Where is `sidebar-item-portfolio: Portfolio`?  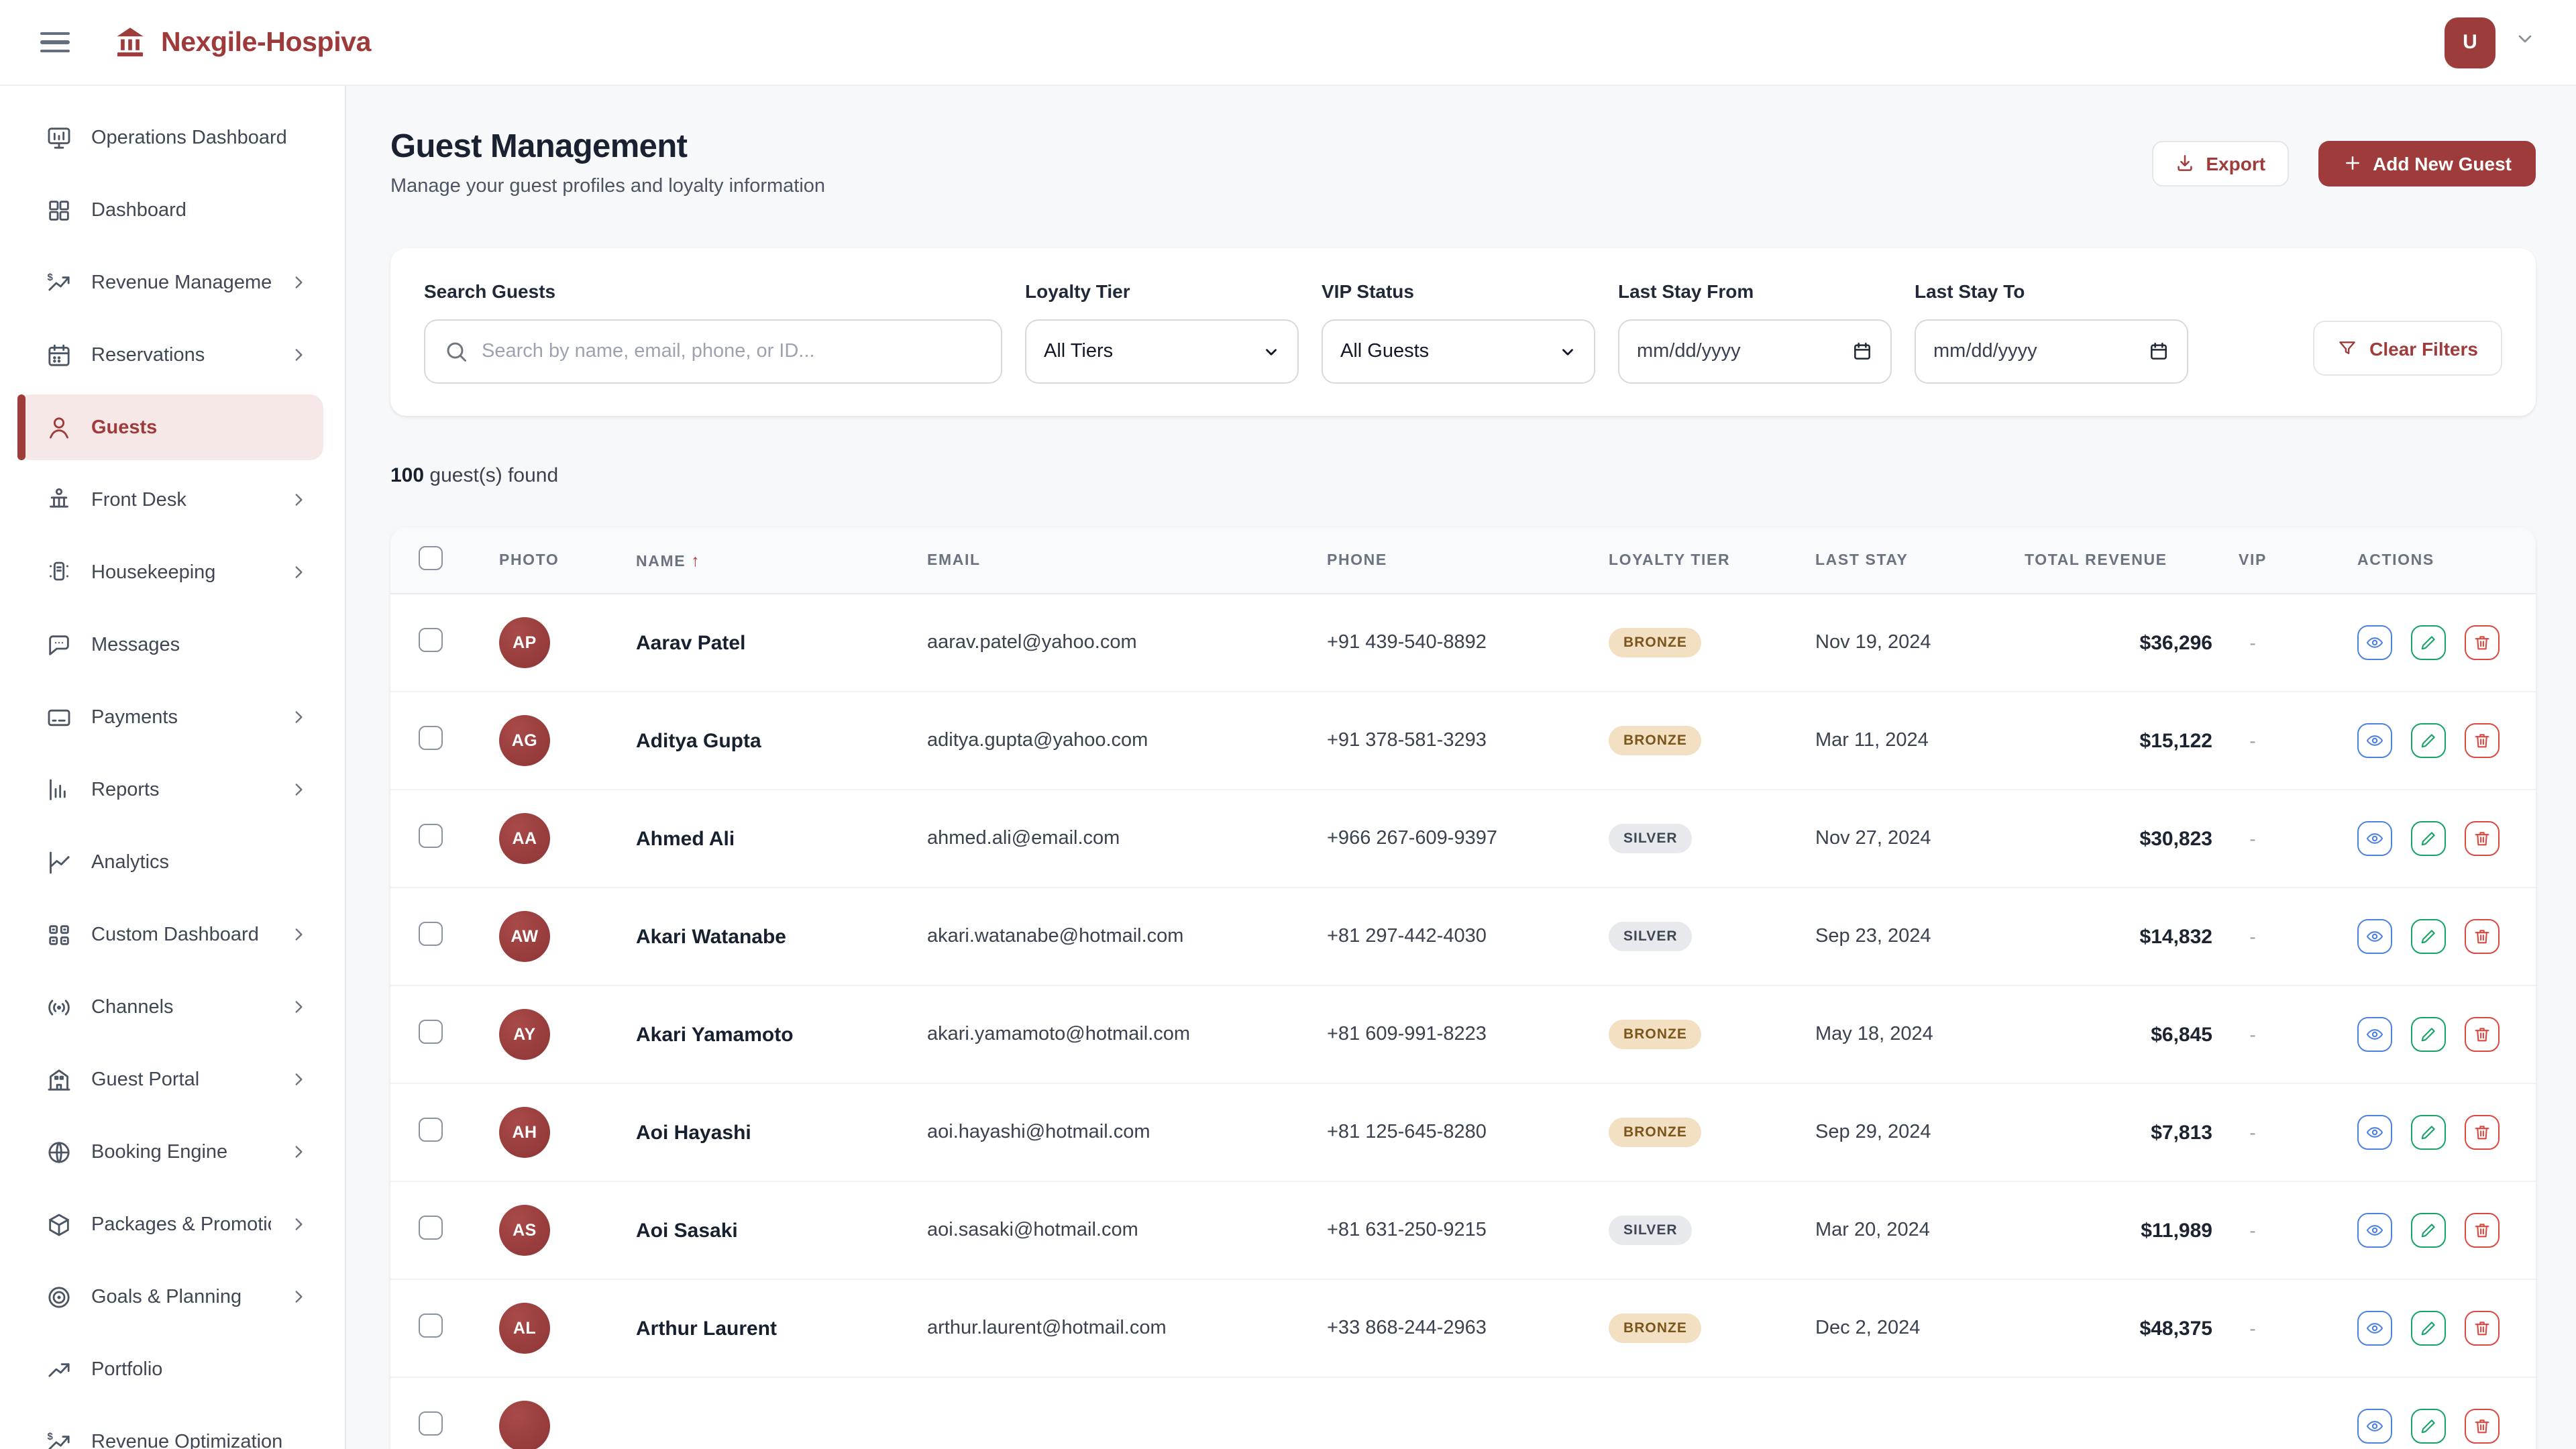 sidebar-item-portfolio: Portfolio is located at coordinates (170, 1369).